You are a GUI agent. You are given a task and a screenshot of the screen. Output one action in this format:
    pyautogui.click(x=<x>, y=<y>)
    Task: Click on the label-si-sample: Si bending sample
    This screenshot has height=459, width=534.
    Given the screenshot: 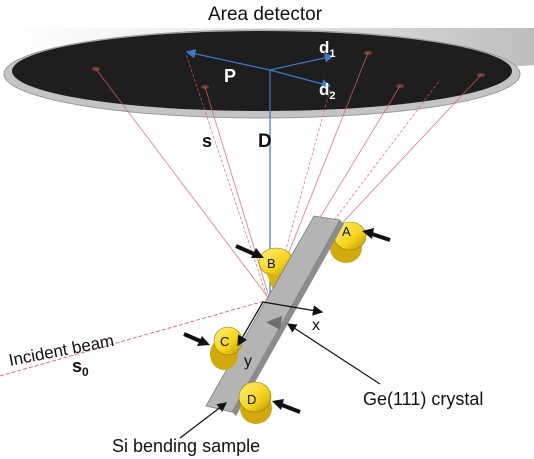 What is the action you would take?
    pyautogui.click(x=186, y=446)
    